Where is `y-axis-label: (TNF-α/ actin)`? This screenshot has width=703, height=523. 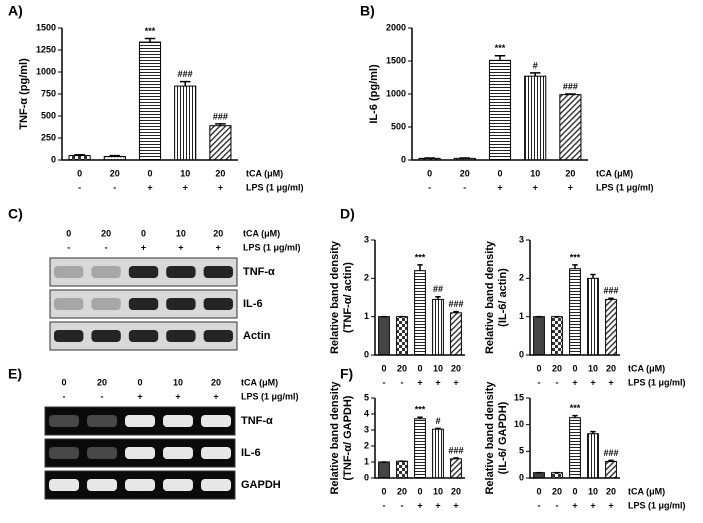
y-axis-label: (TNF-α/ actin) is located at coordinates (348, 297).